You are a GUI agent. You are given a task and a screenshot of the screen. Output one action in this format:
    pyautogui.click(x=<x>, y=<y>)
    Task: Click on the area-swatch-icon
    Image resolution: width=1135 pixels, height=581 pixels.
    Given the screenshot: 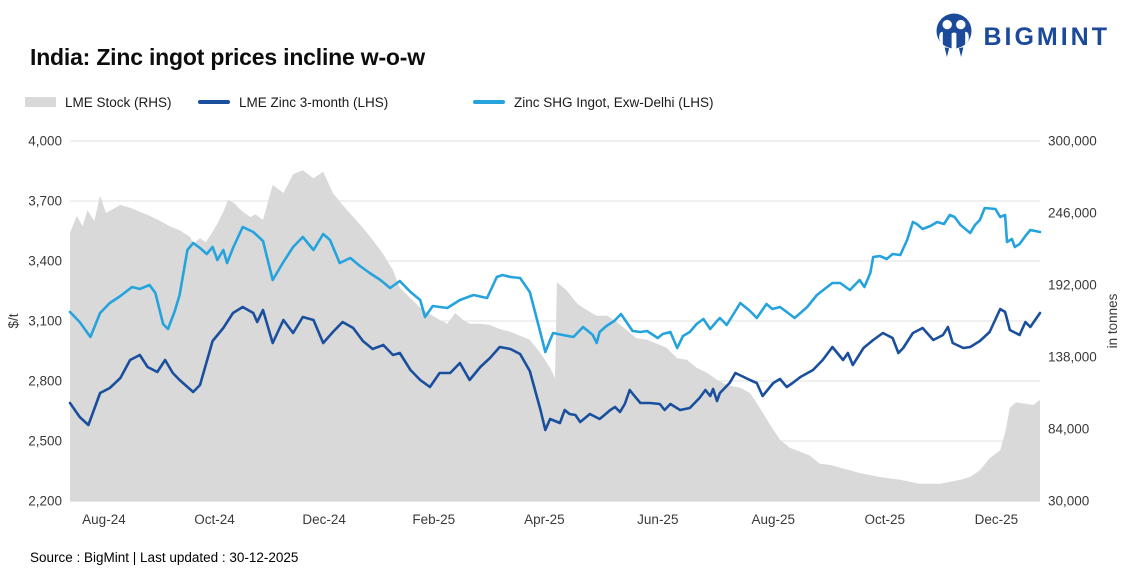 What is the action you would take?
    pyautogui.click(x=40, y=102)
    